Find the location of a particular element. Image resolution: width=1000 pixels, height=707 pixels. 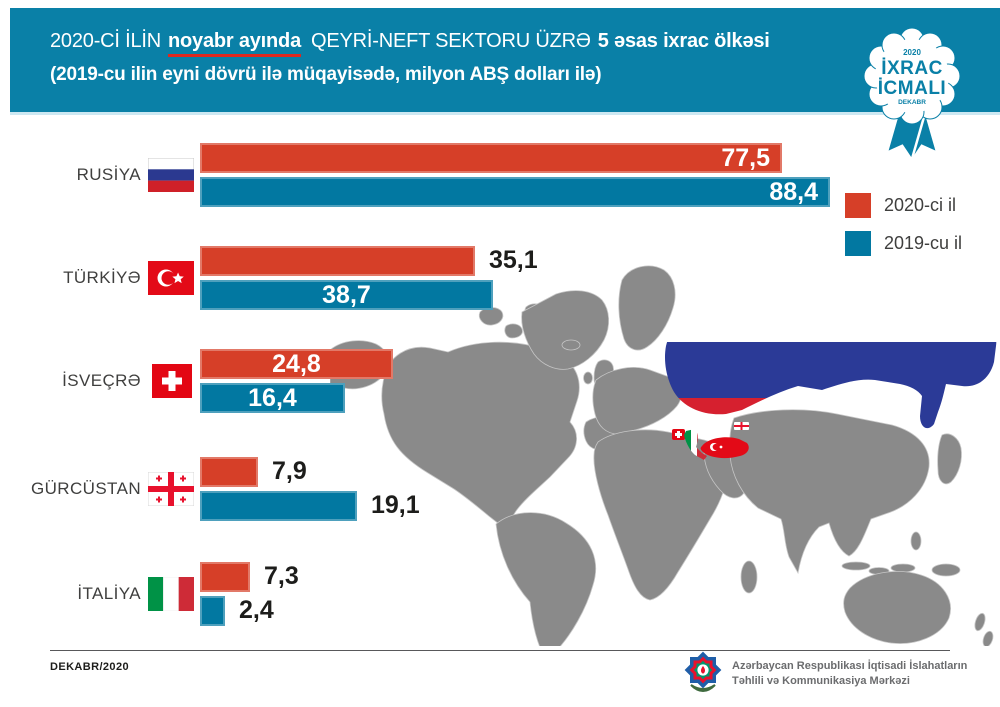

legend-item-1: 2019-cu il is located at coordinates (903, 243).